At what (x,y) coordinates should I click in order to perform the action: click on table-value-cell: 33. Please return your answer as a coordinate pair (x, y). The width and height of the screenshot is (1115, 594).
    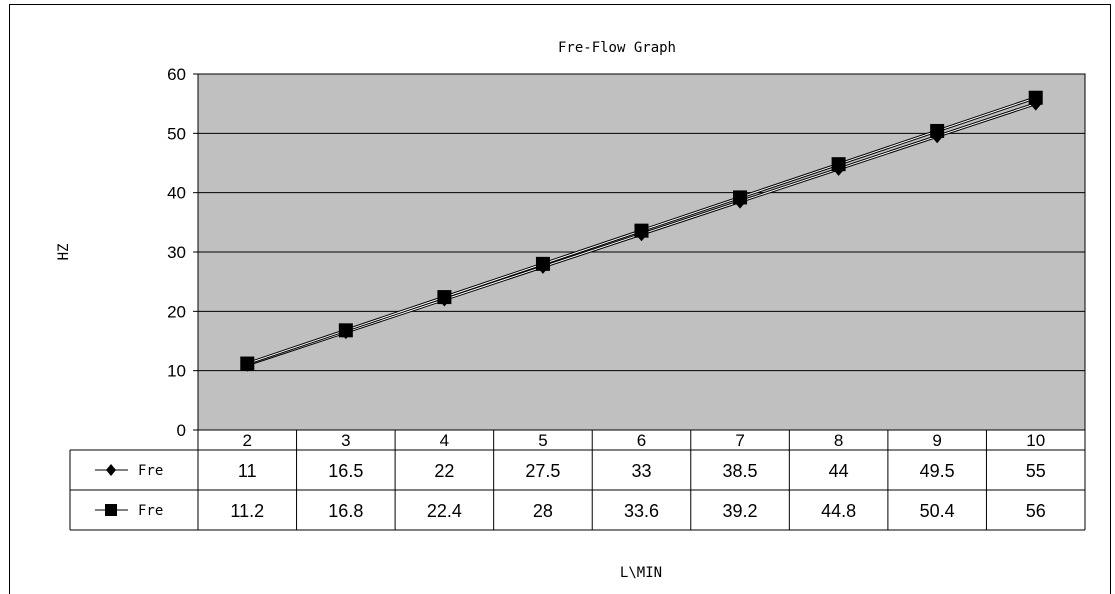
    Looking at the image, I should click on (641, 471).